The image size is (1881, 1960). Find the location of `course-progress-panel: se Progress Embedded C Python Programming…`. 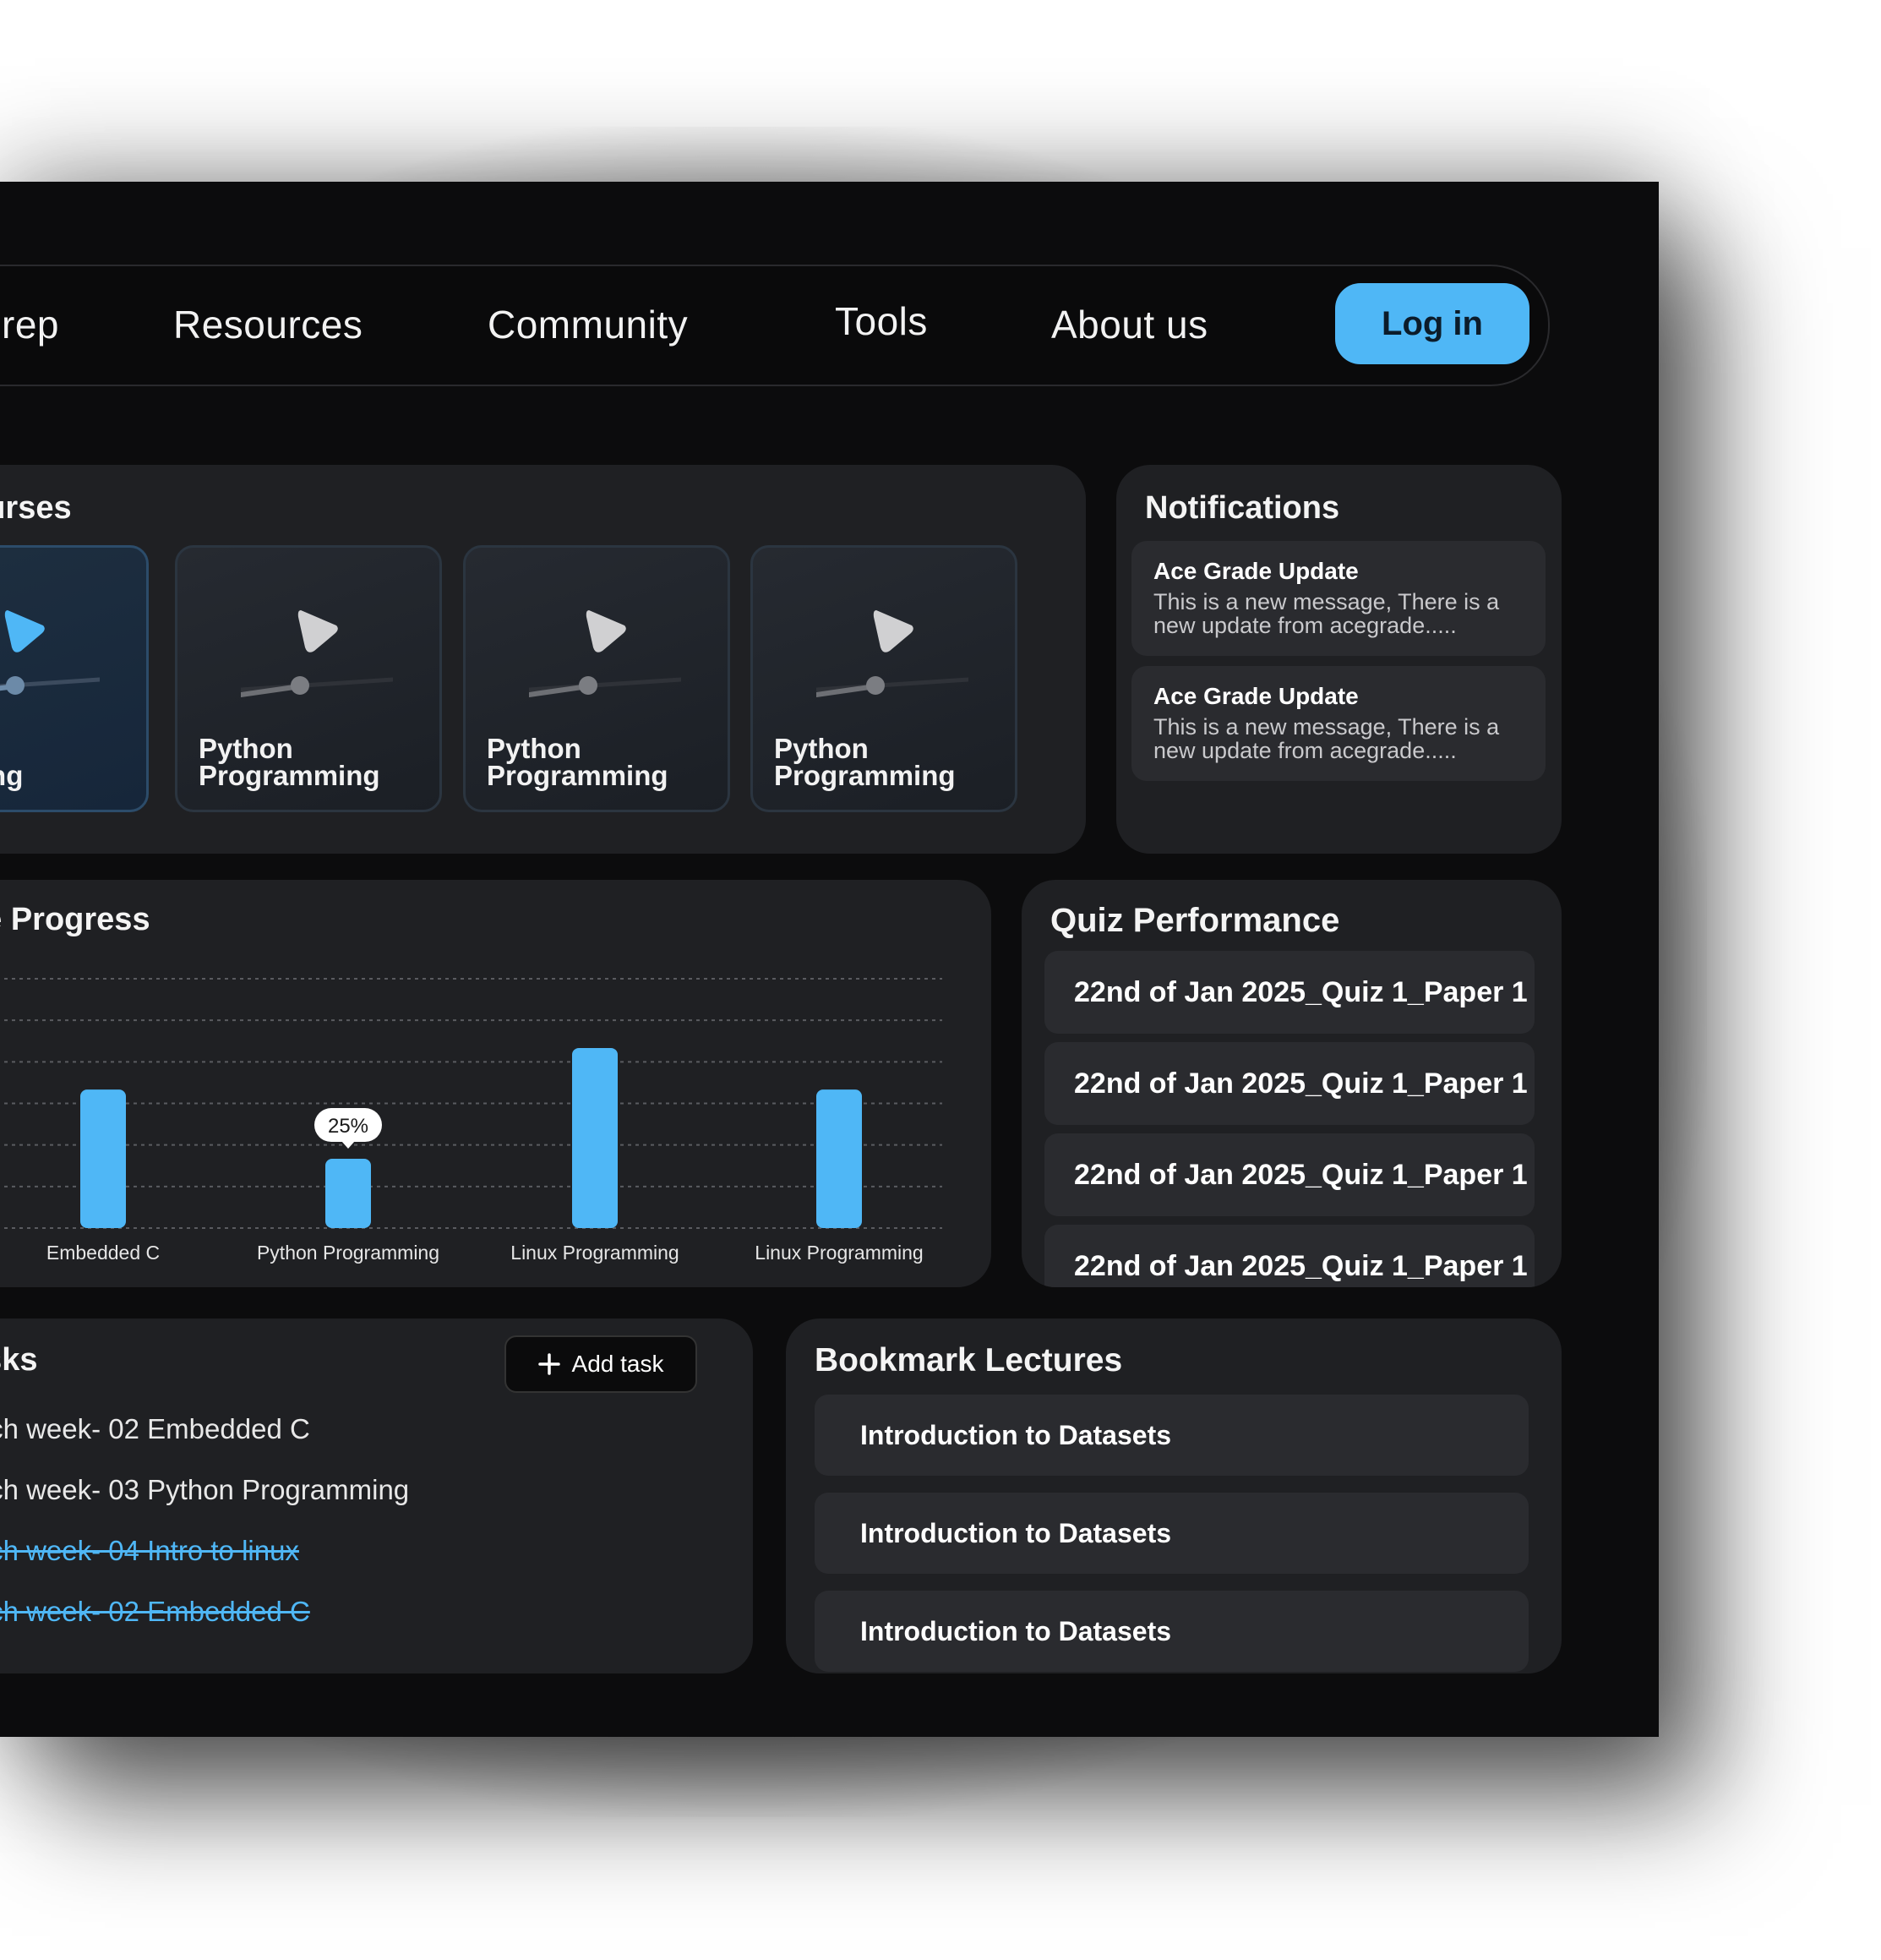

course-progress-panel: se Progress Embedded C Python Programming… is located at coordinates (496, 1083).